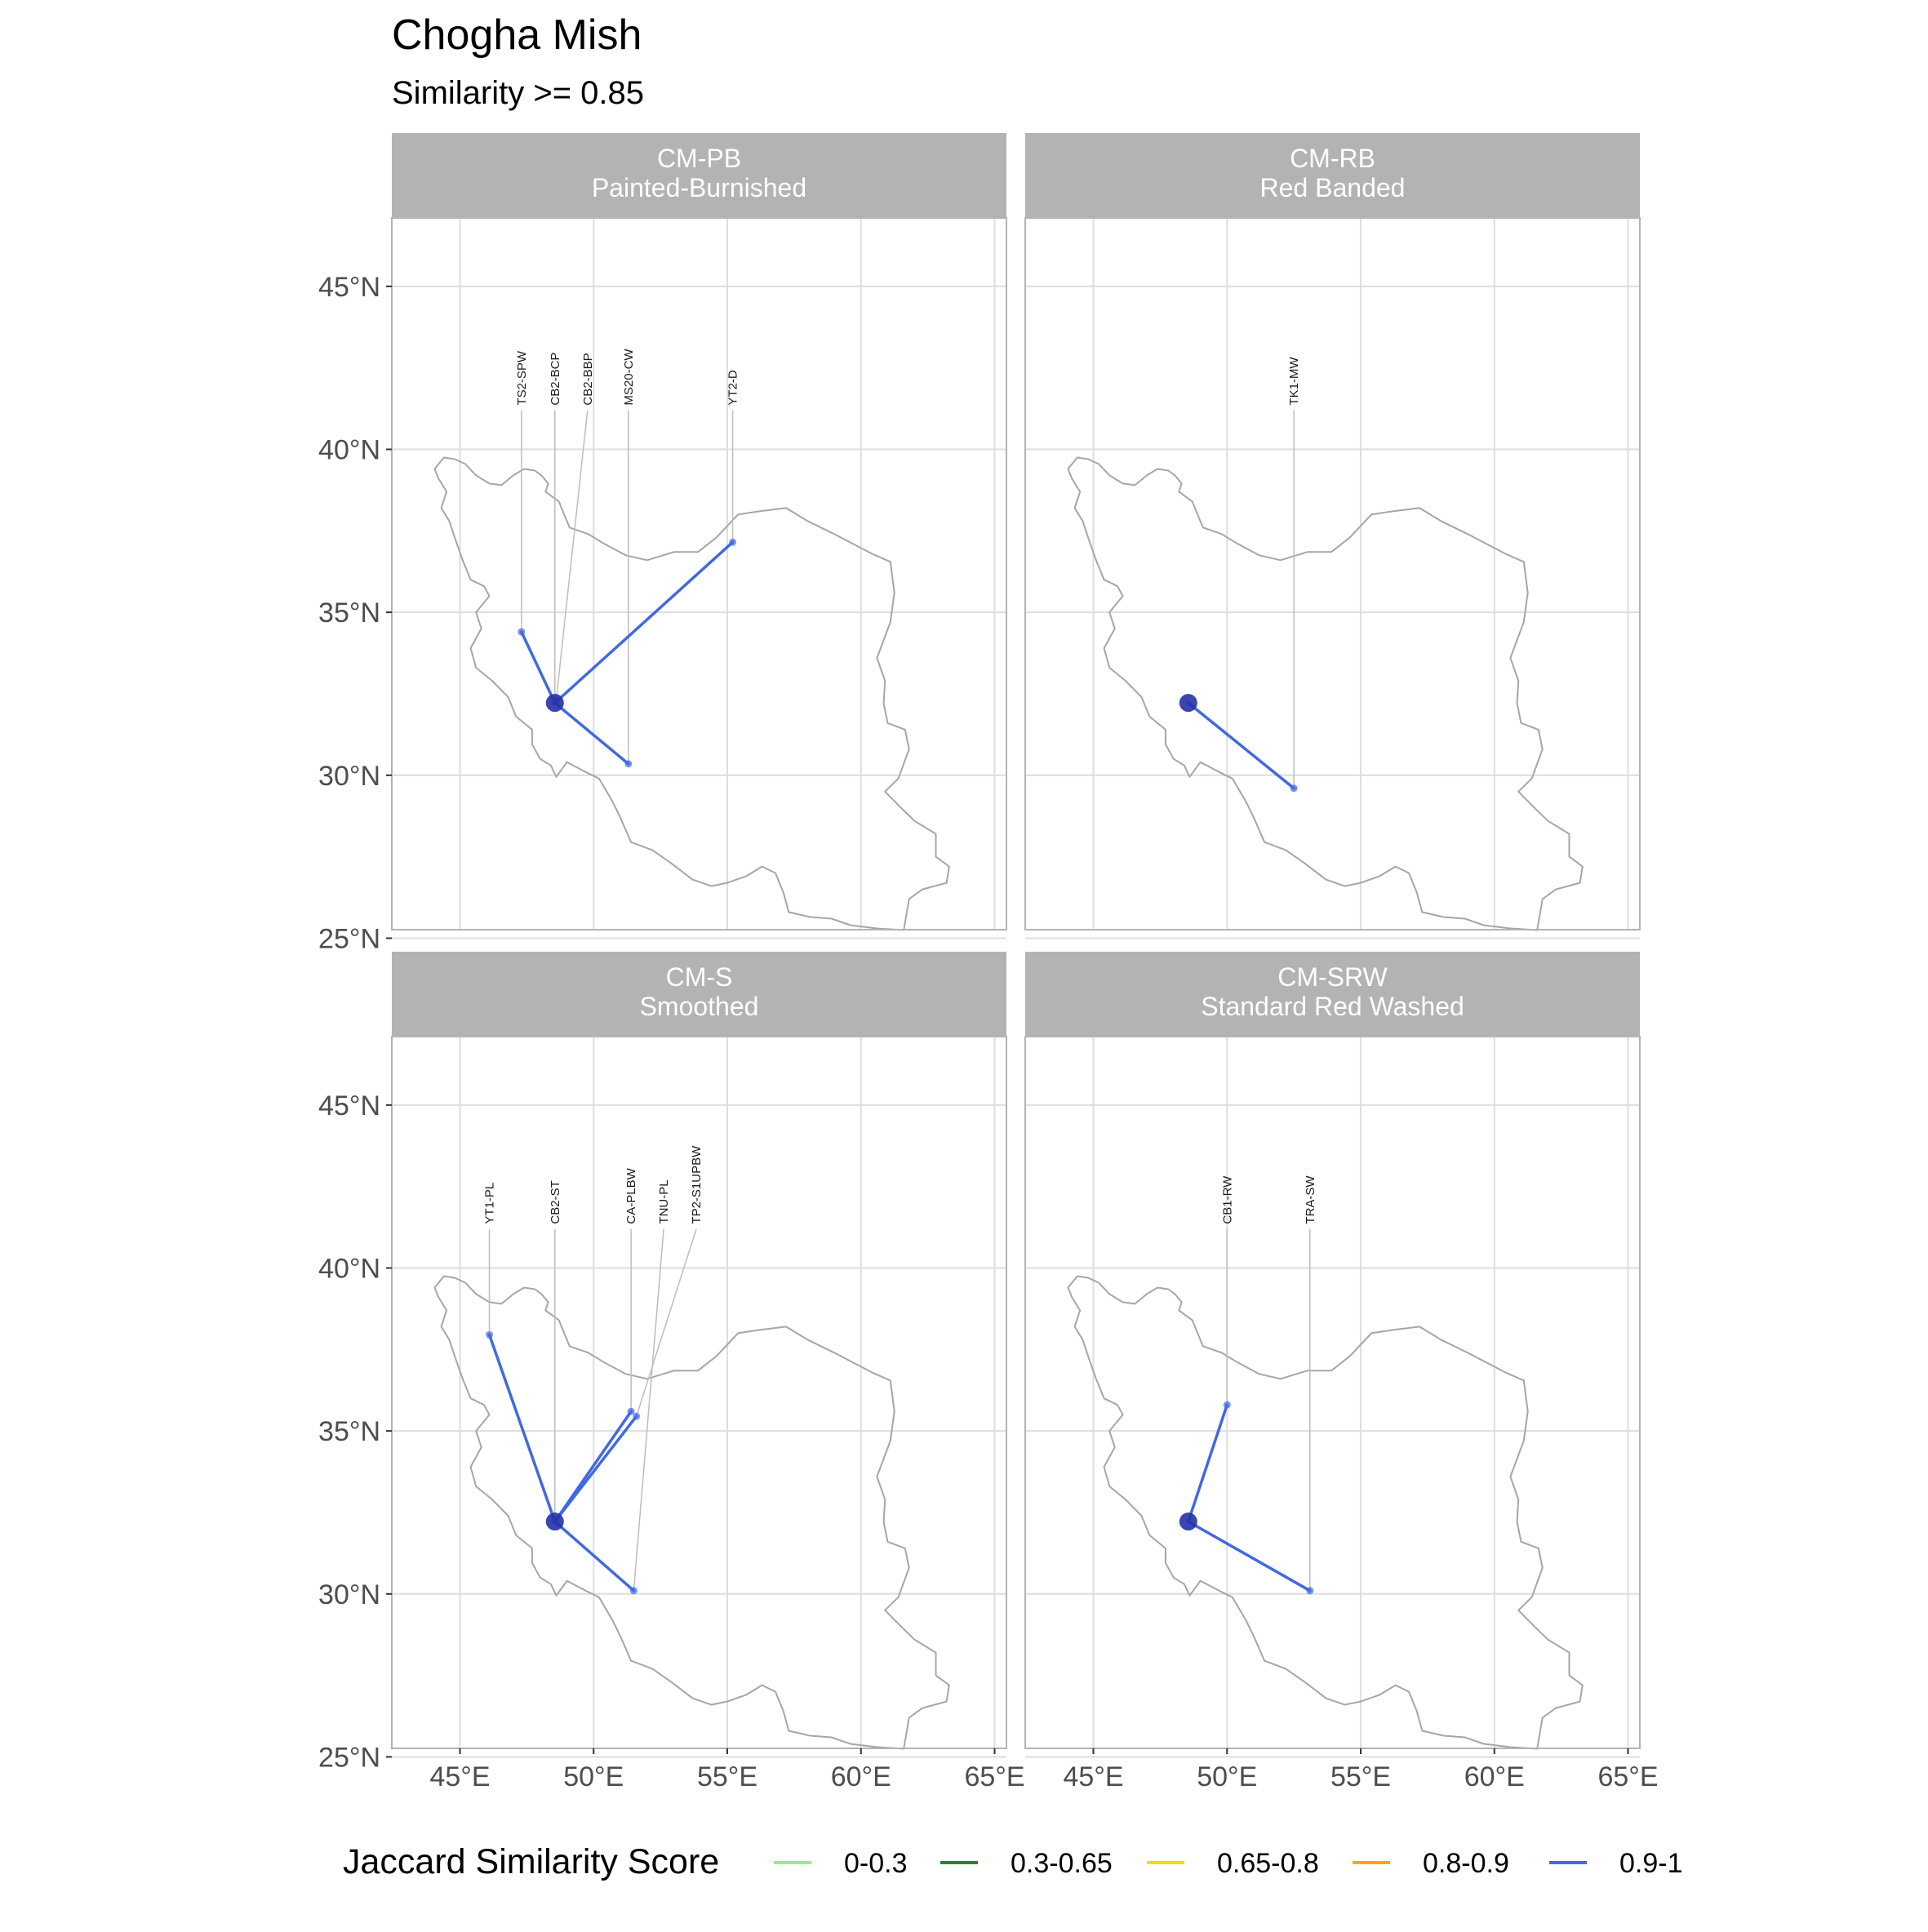  I want to click on site-label: CB2-BCP, so click(556, 379).